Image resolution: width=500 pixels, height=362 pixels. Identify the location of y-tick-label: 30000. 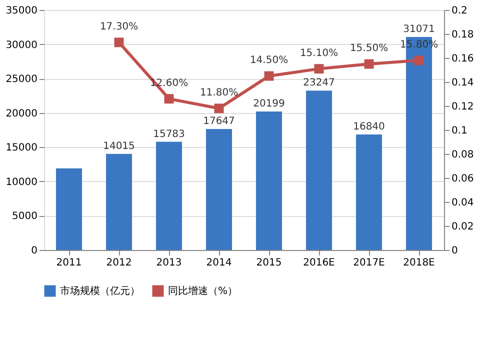
(22, 45).